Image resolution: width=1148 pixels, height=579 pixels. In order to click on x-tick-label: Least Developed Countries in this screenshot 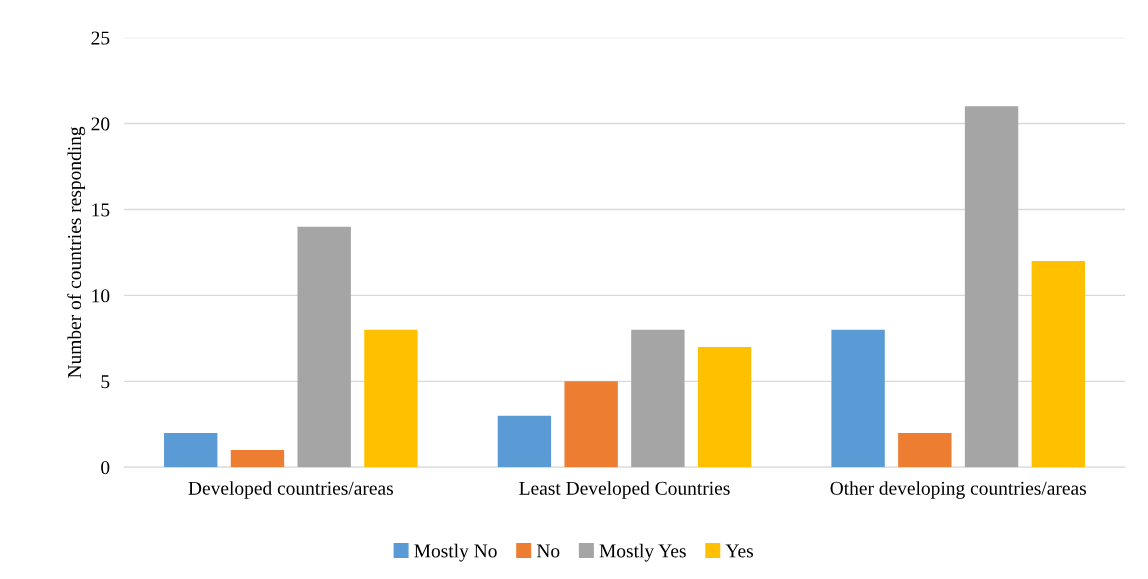, I will do `click(624, 490)`.